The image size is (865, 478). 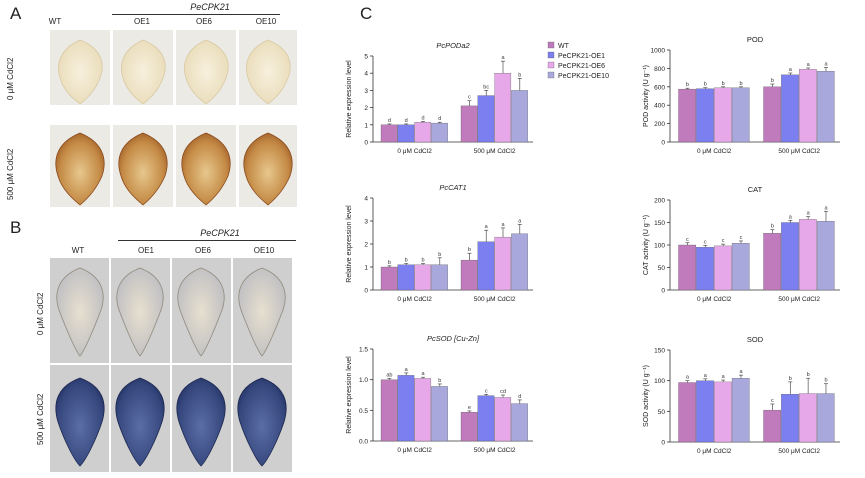 I want to click on sod_cuzn-category-label: 0 μM CdCl2, so click(x=414, y=450).